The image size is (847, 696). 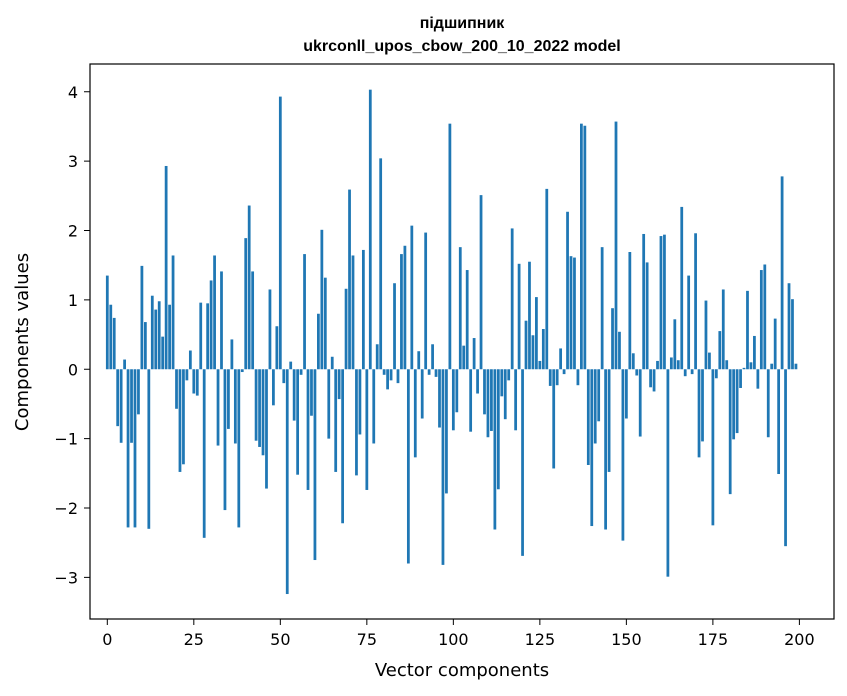 What do you see at coordinates (73, 369) in the screenshot?
I see `y-tick-label: 0` at bounding box center [73, 369].